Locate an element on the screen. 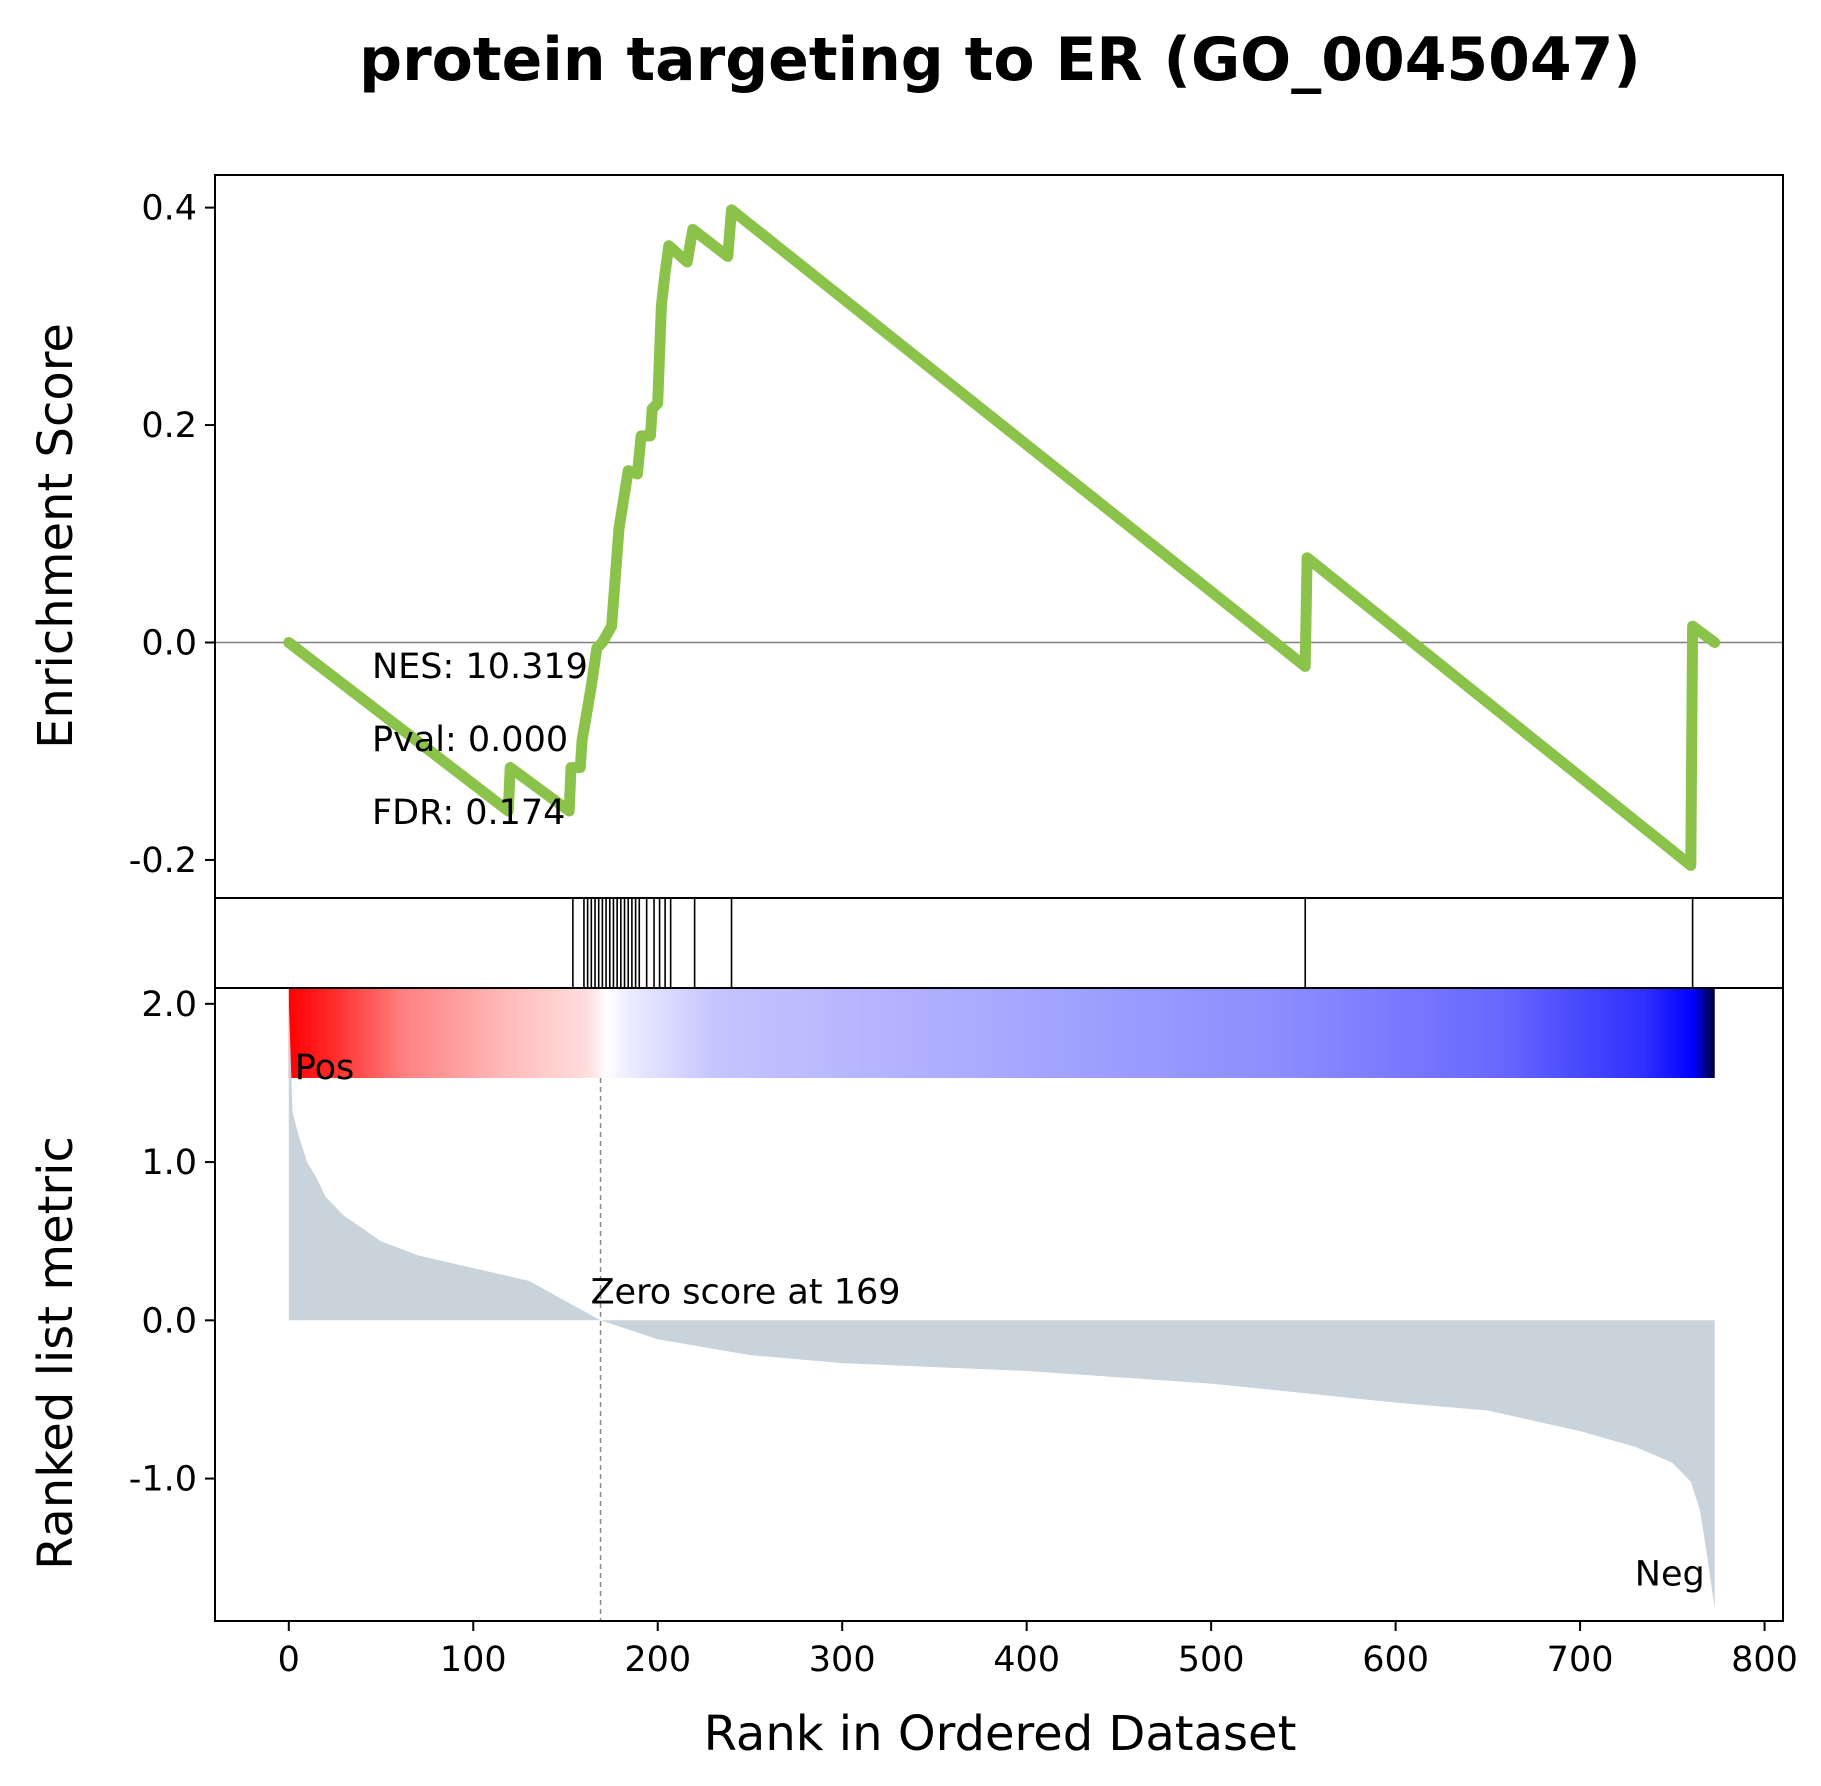 Image resolution: width=1821 pixels, height=1786 pixels. pos-label: Pos is located at coordinates (325, 1068).